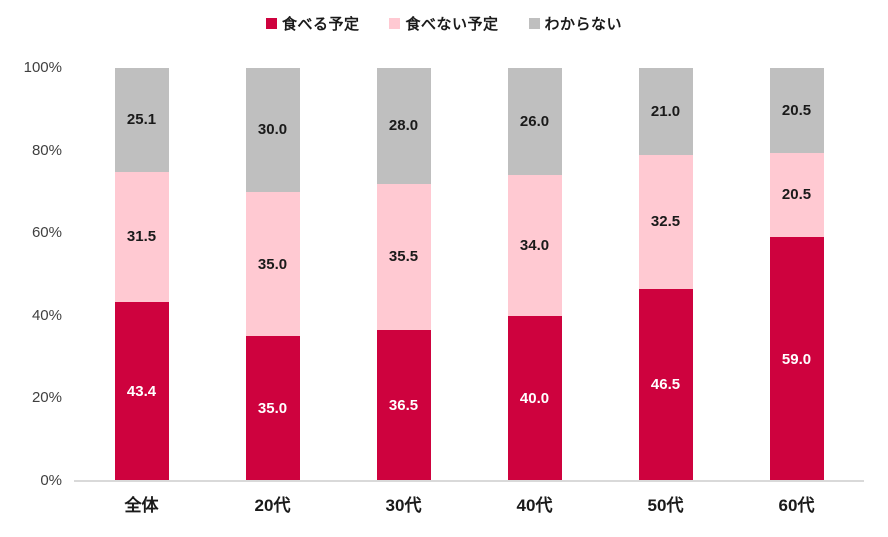 The image size is (888, 537). Describe the element at coordinates (665, 505) in the screenshot. I see `x-axis-category-label: 50代` at that location.